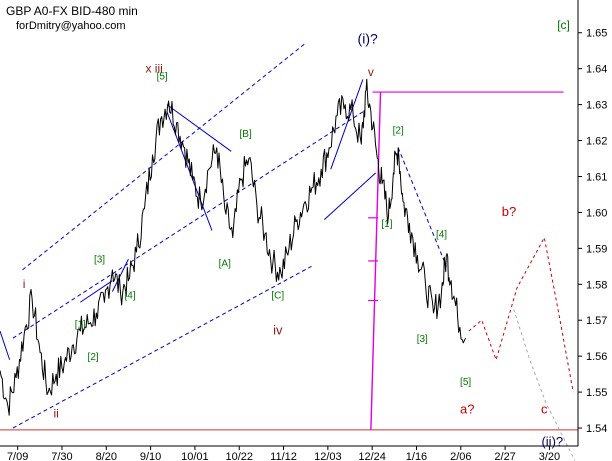 This screenshot has height=461, width=612. What do you see at coordinates (504, 456) in the screenshot?
I see `x-tick-label: 2/27` at bounding box center [504, 456].